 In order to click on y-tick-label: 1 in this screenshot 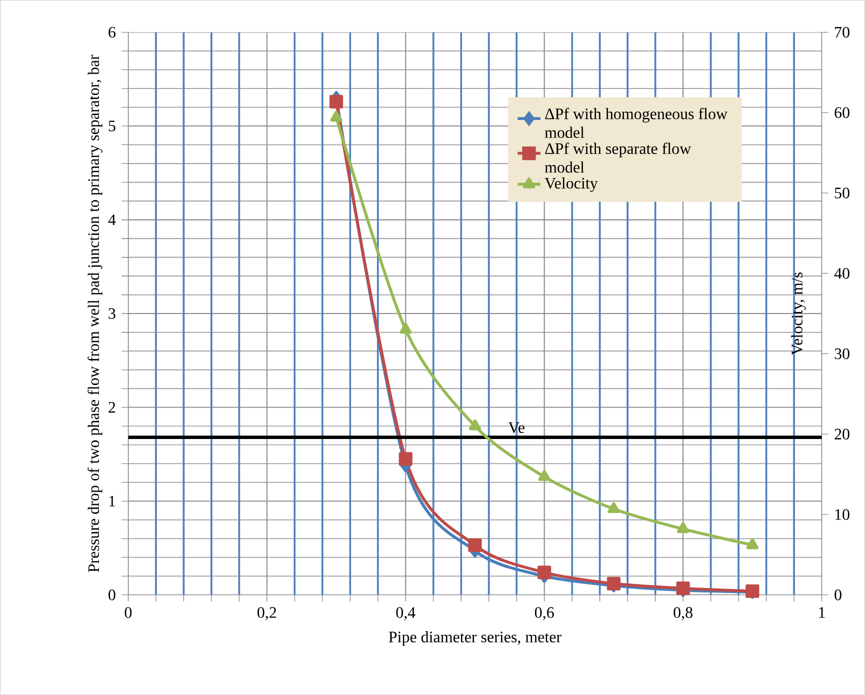, I will do `click(112, 501)`.